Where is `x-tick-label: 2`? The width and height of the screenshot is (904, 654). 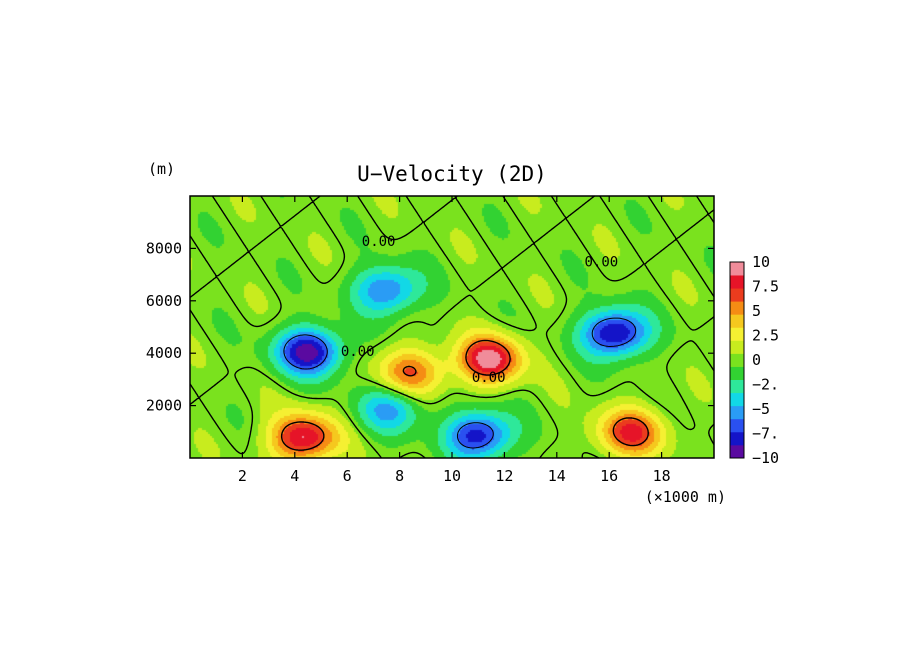 x-tick-label: 2 is located at coordinates (242, 476).